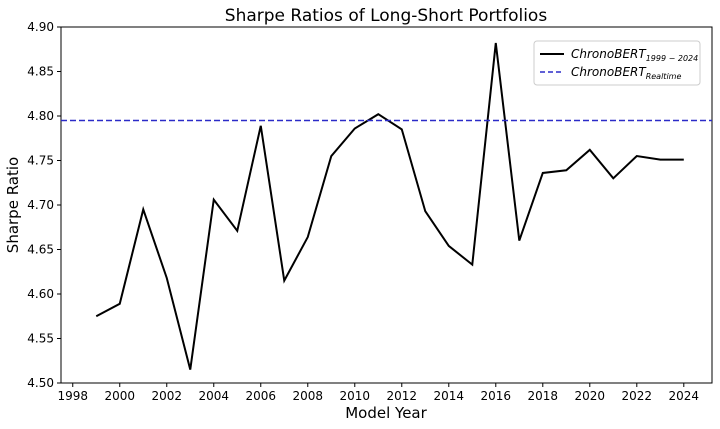 The width and height of the screenshot is (720, 429). I want to click on x-tick-label: 2020, so click(590, 396).